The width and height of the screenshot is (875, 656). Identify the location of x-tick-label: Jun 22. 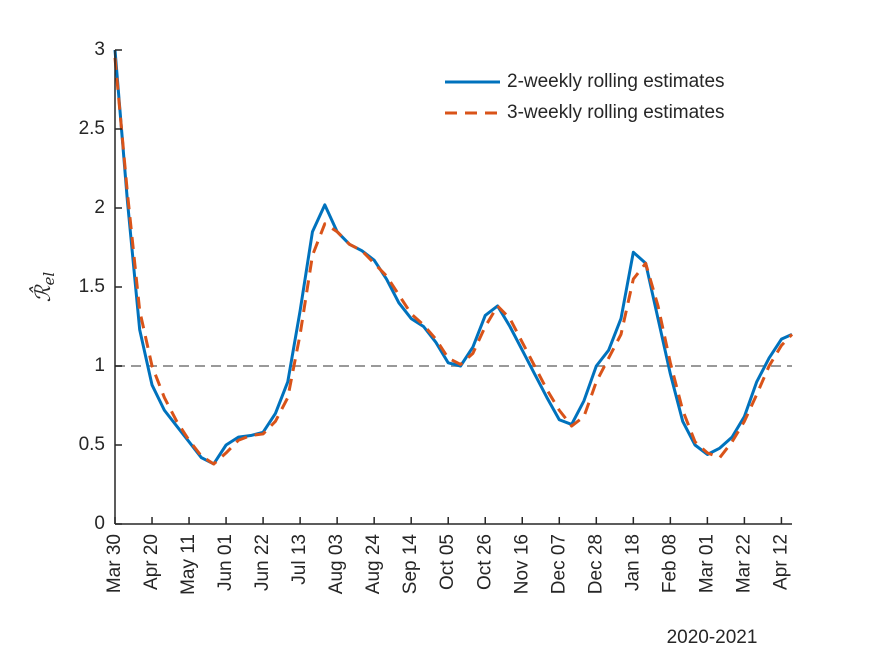
(262, 562).